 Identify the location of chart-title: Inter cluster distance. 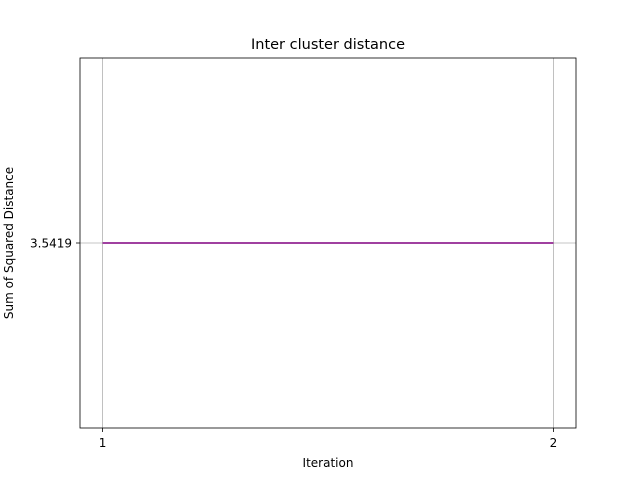
(328, 45).